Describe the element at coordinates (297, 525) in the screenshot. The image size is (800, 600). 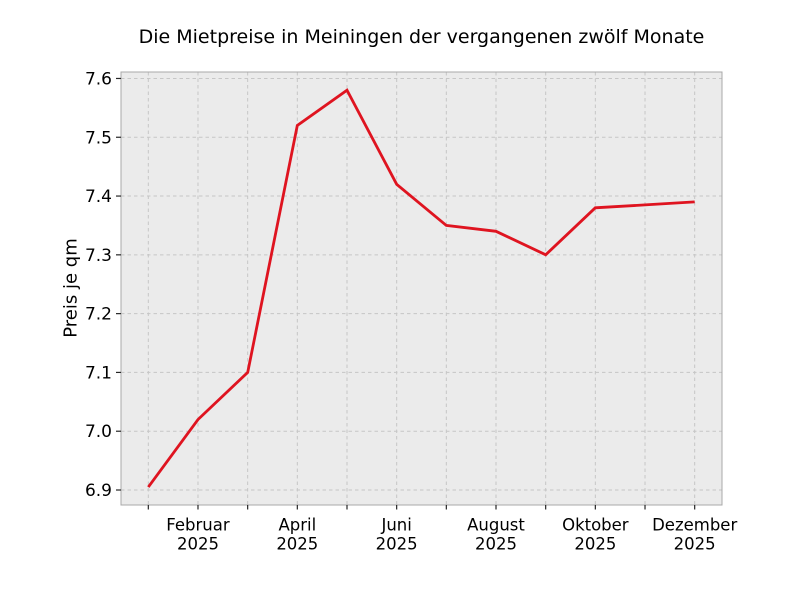
I see `x-tick-label-month: April` at that location.